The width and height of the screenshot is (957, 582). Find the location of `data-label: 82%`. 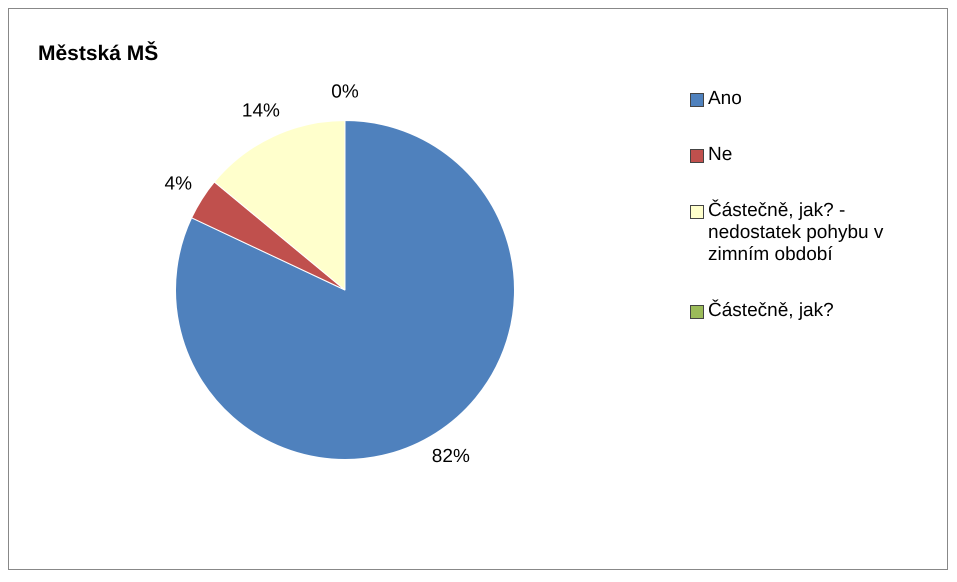

data-label: 82% is located at coordinates (451, 456).